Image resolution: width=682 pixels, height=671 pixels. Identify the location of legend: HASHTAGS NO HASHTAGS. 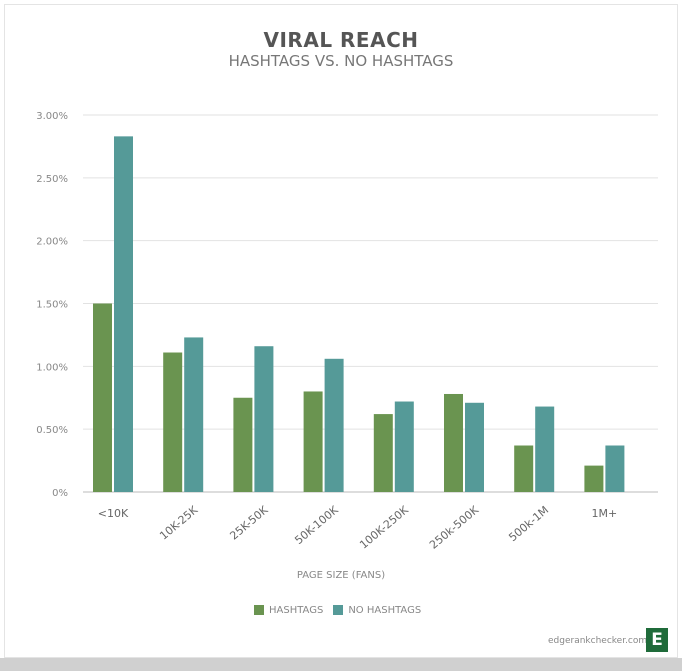
(337, 610).